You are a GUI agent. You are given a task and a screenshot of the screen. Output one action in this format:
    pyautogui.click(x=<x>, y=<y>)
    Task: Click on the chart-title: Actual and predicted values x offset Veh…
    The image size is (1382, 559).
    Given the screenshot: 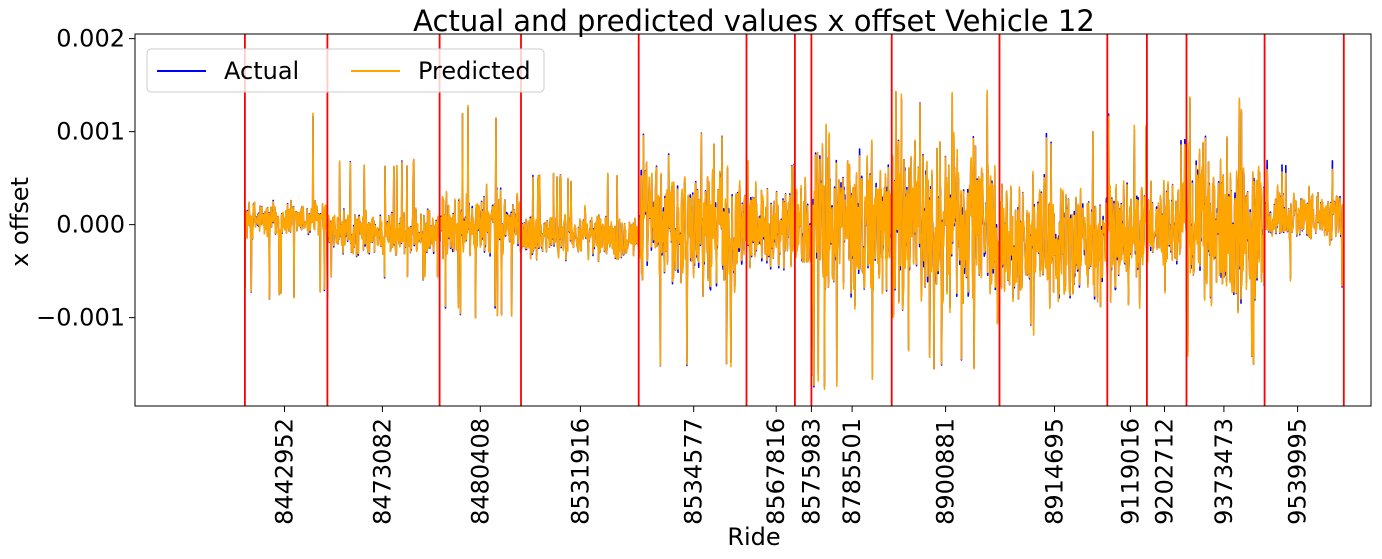 What is the action you would take?
    pyautogui.click(x=754, y=21)
    